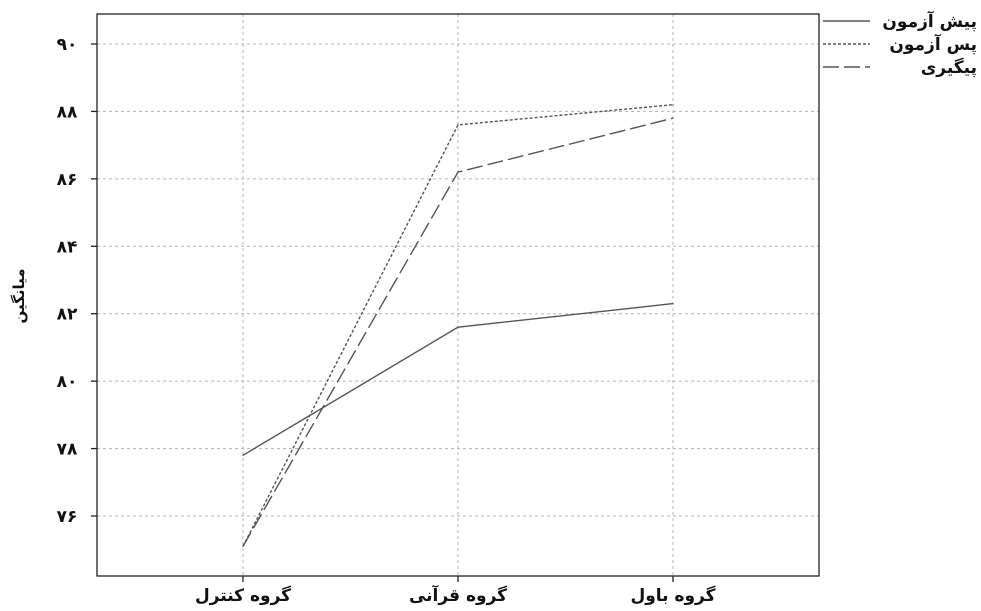  What do you see at coordinates (67, 247) in the screenshot?
I see `y-tick-label: ۸۴` at bounding box center [67, 247].